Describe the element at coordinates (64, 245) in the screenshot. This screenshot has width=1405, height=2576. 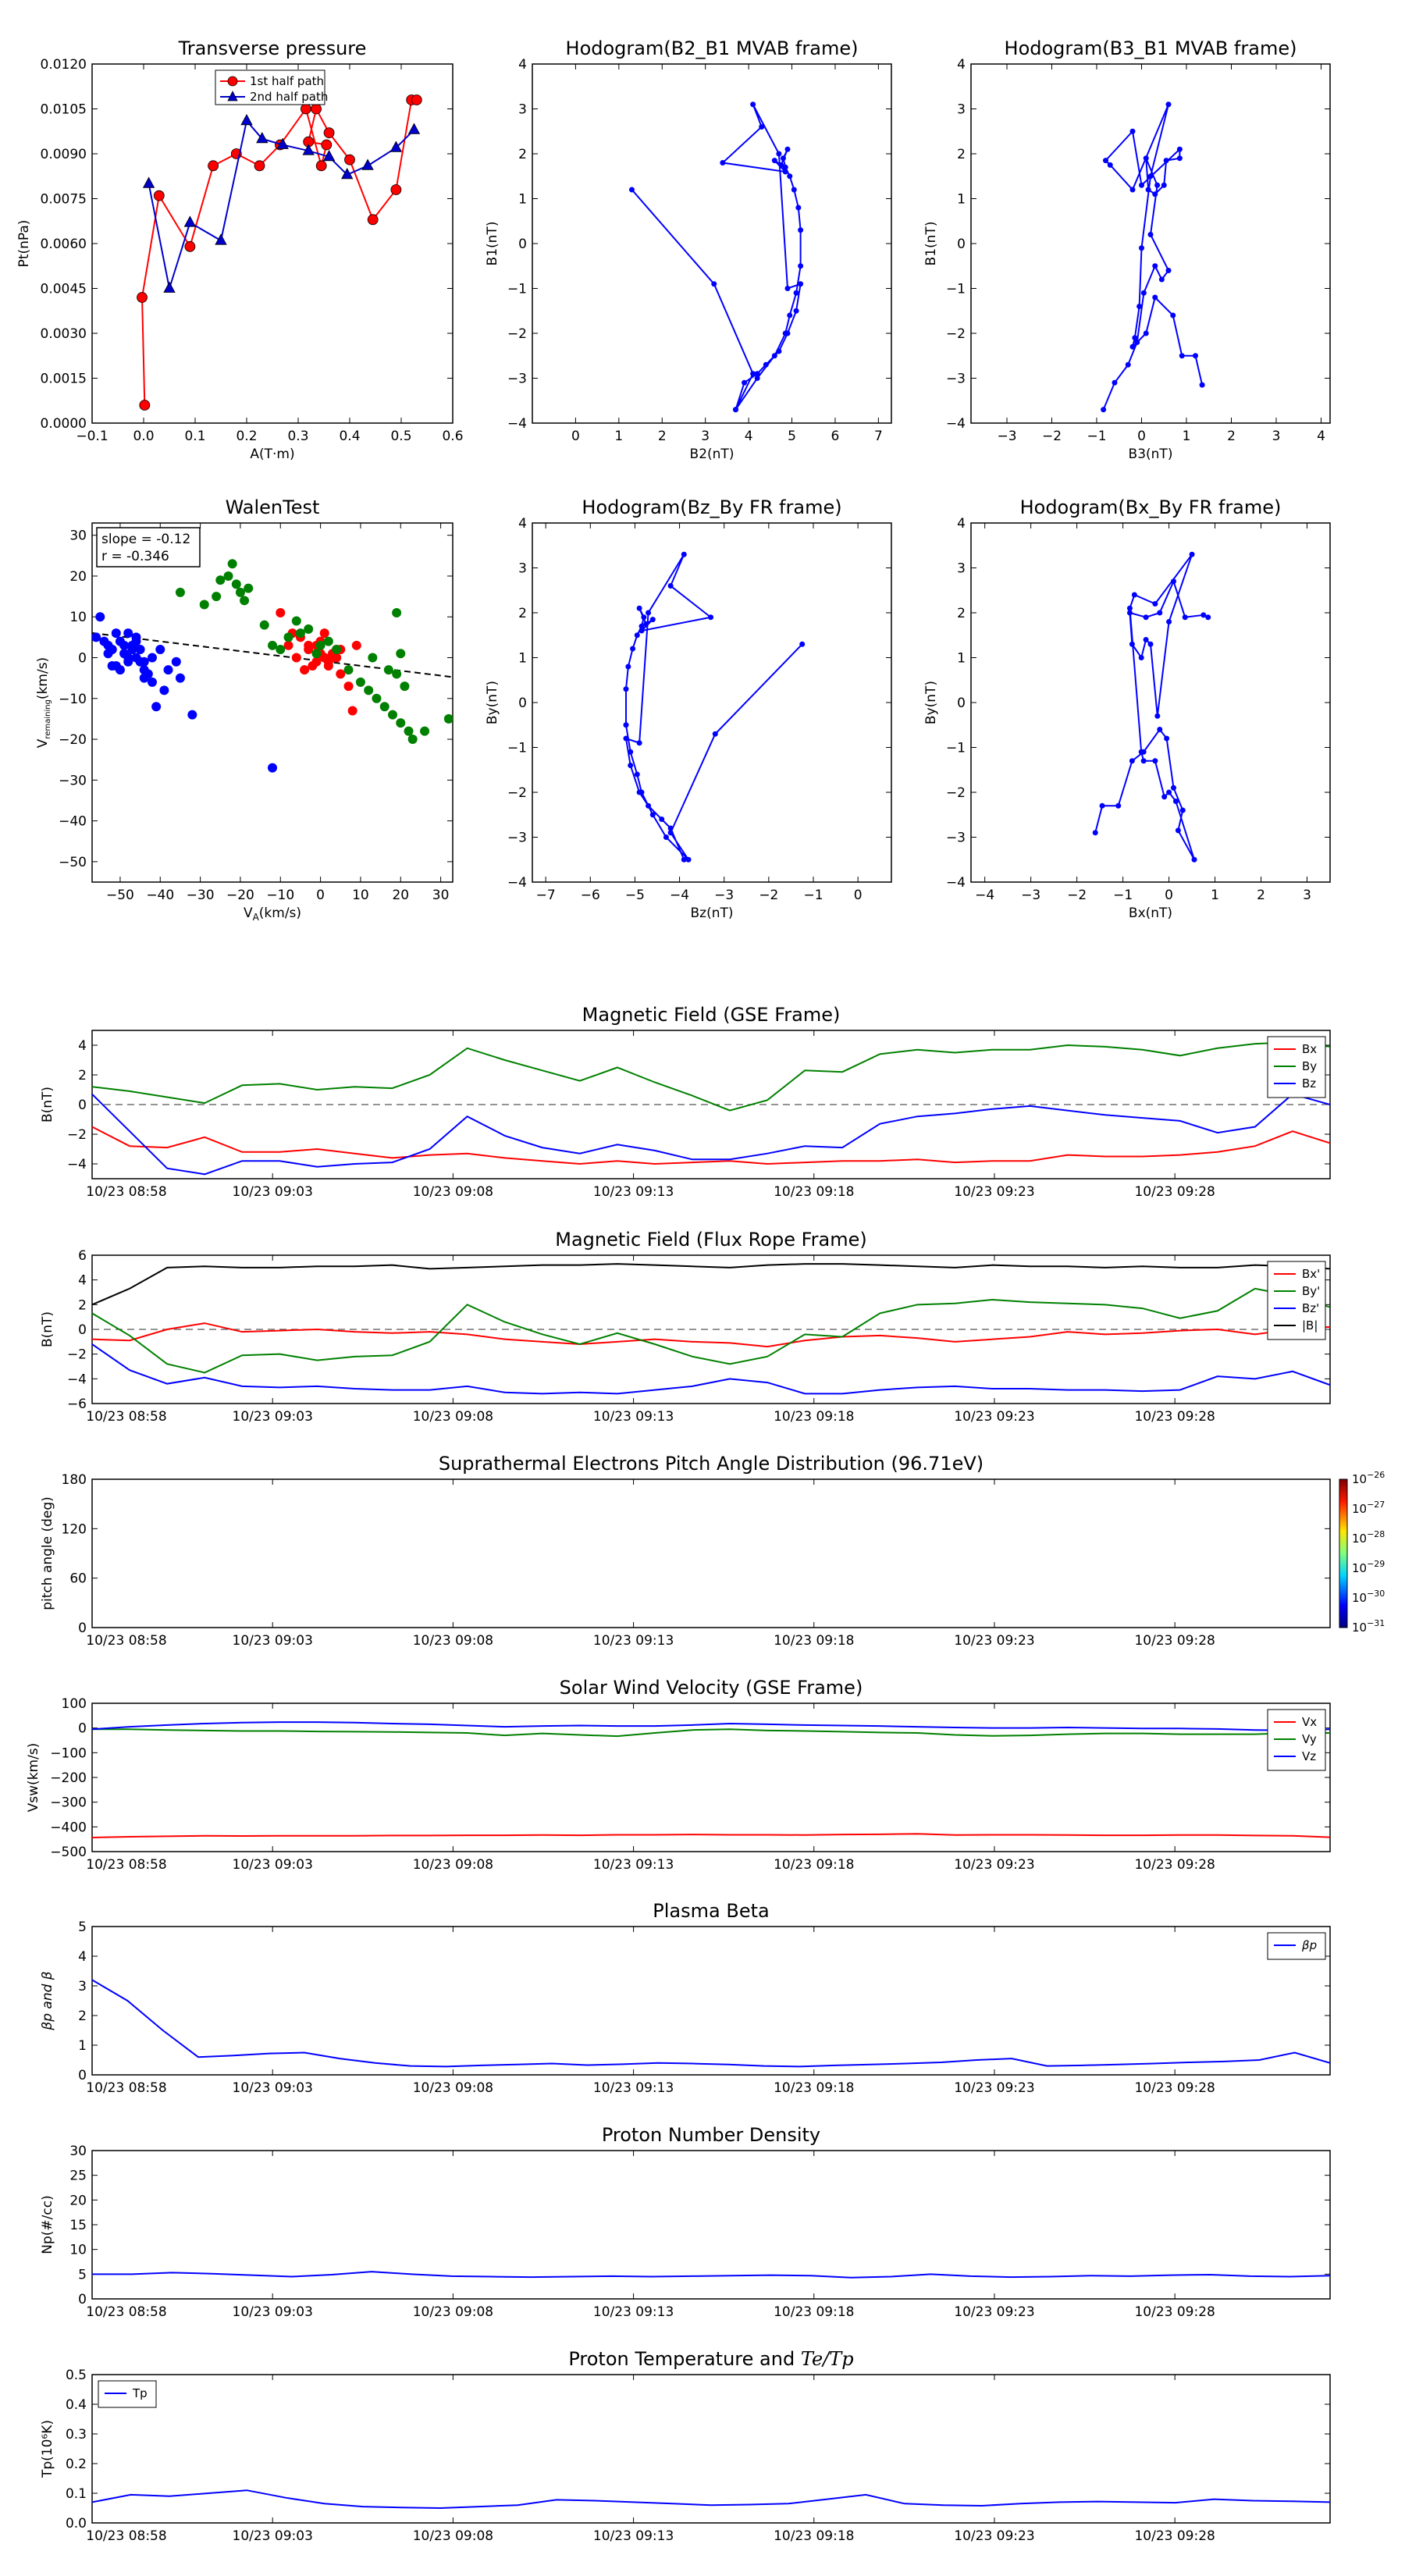
I see `y-tick-label: 0.0060` at that location.